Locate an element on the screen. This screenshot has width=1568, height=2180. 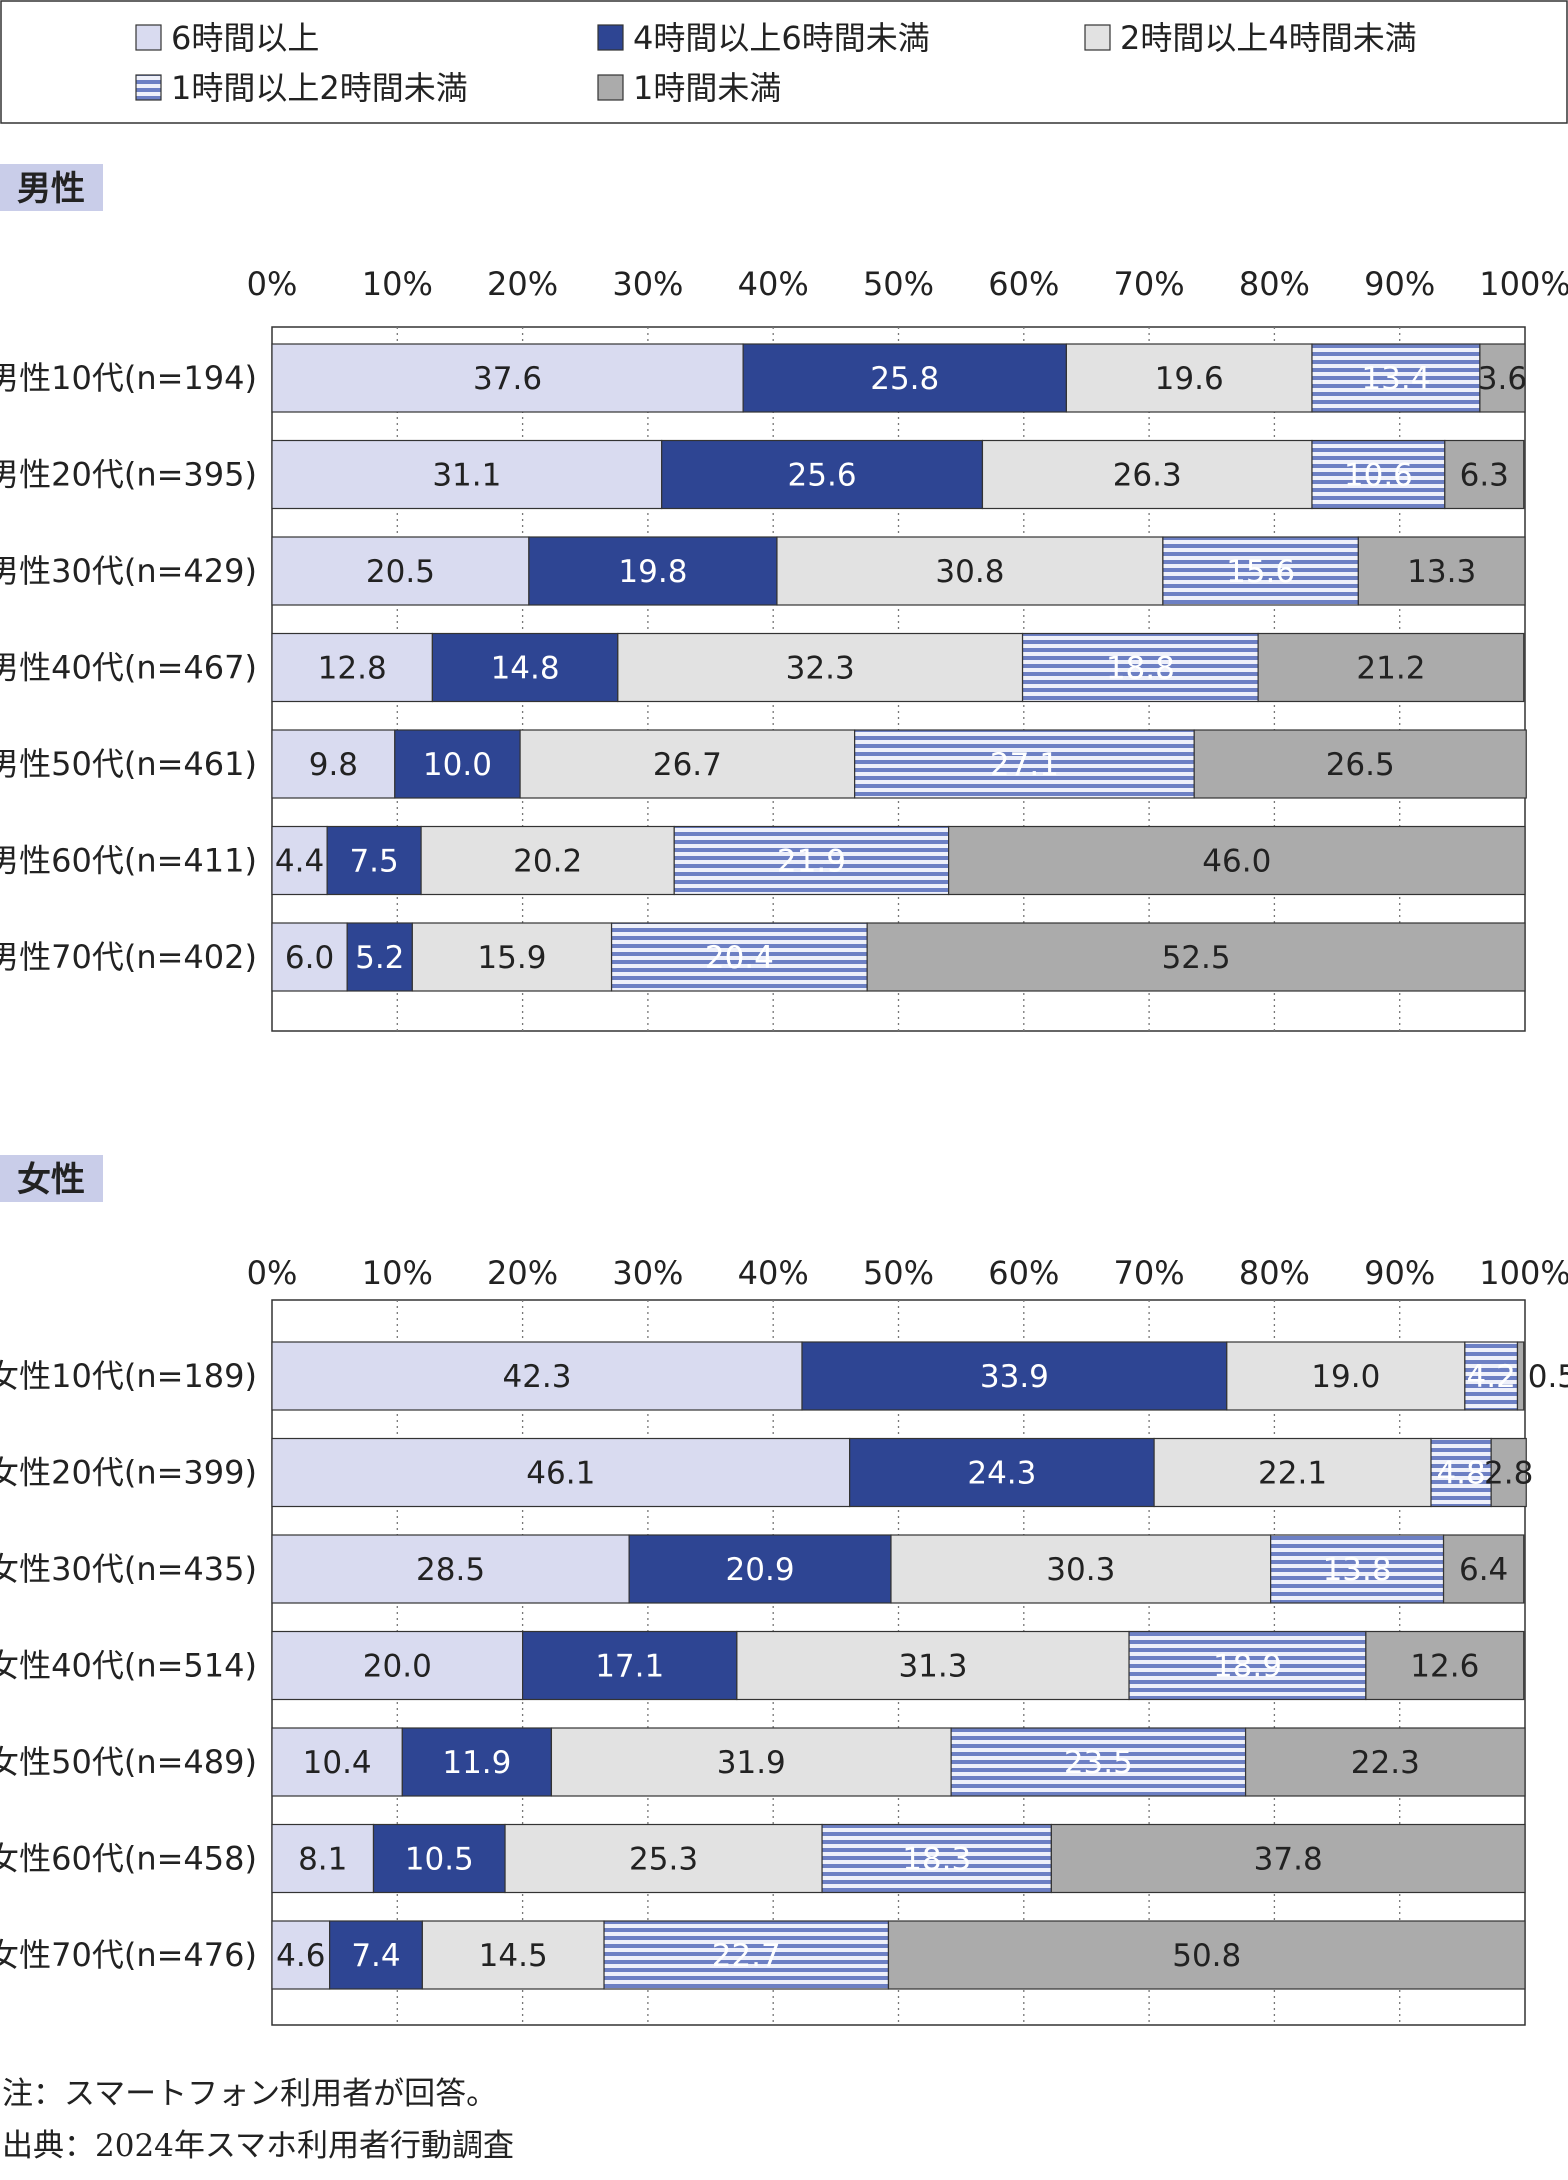
data-label: 25.3 is located at coordinates (663, 1860).